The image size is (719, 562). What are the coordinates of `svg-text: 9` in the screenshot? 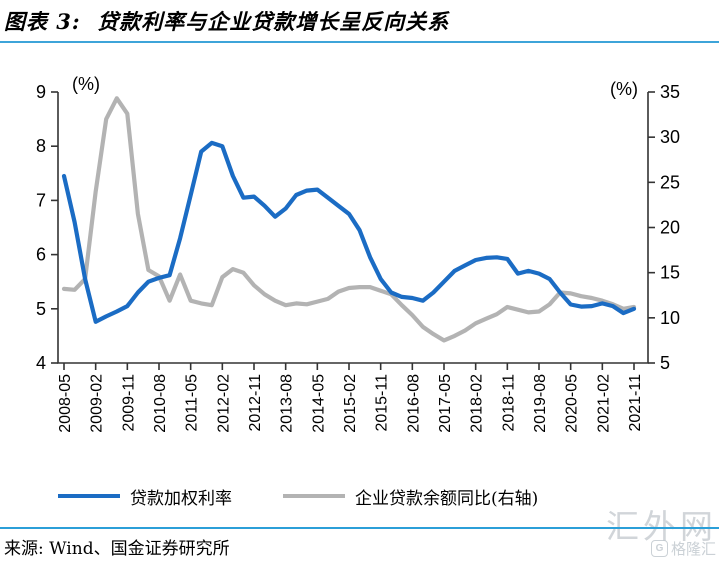 It's located at (41, 92).